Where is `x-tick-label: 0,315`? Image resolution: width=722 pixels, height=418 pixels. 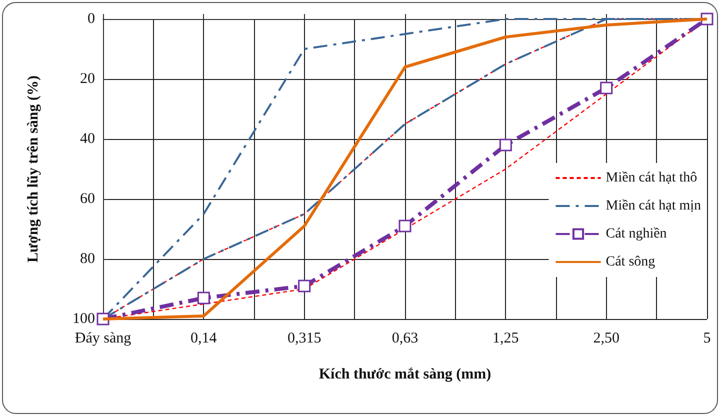
x-tick-label: 0,315 is located at coordinates (304, 338).